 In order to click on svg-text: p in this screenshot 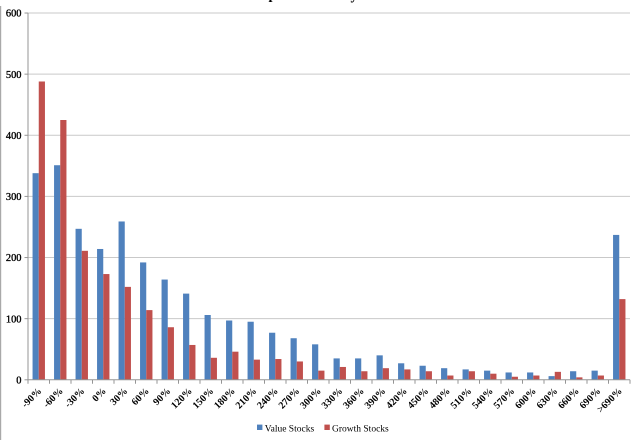, I will do `click(273, 1)`.